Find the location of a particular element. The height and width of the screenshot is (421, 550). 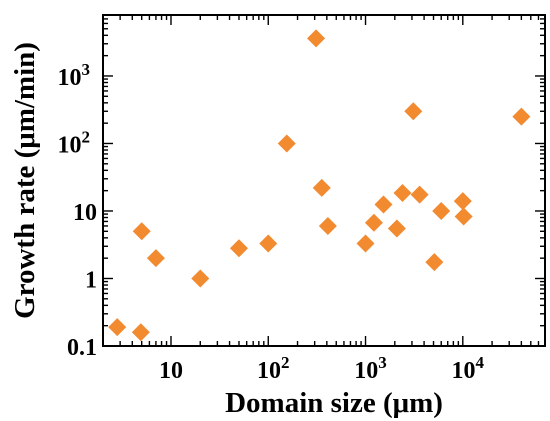

y-tick-label: 10³ is located at coordinates (74, 75).